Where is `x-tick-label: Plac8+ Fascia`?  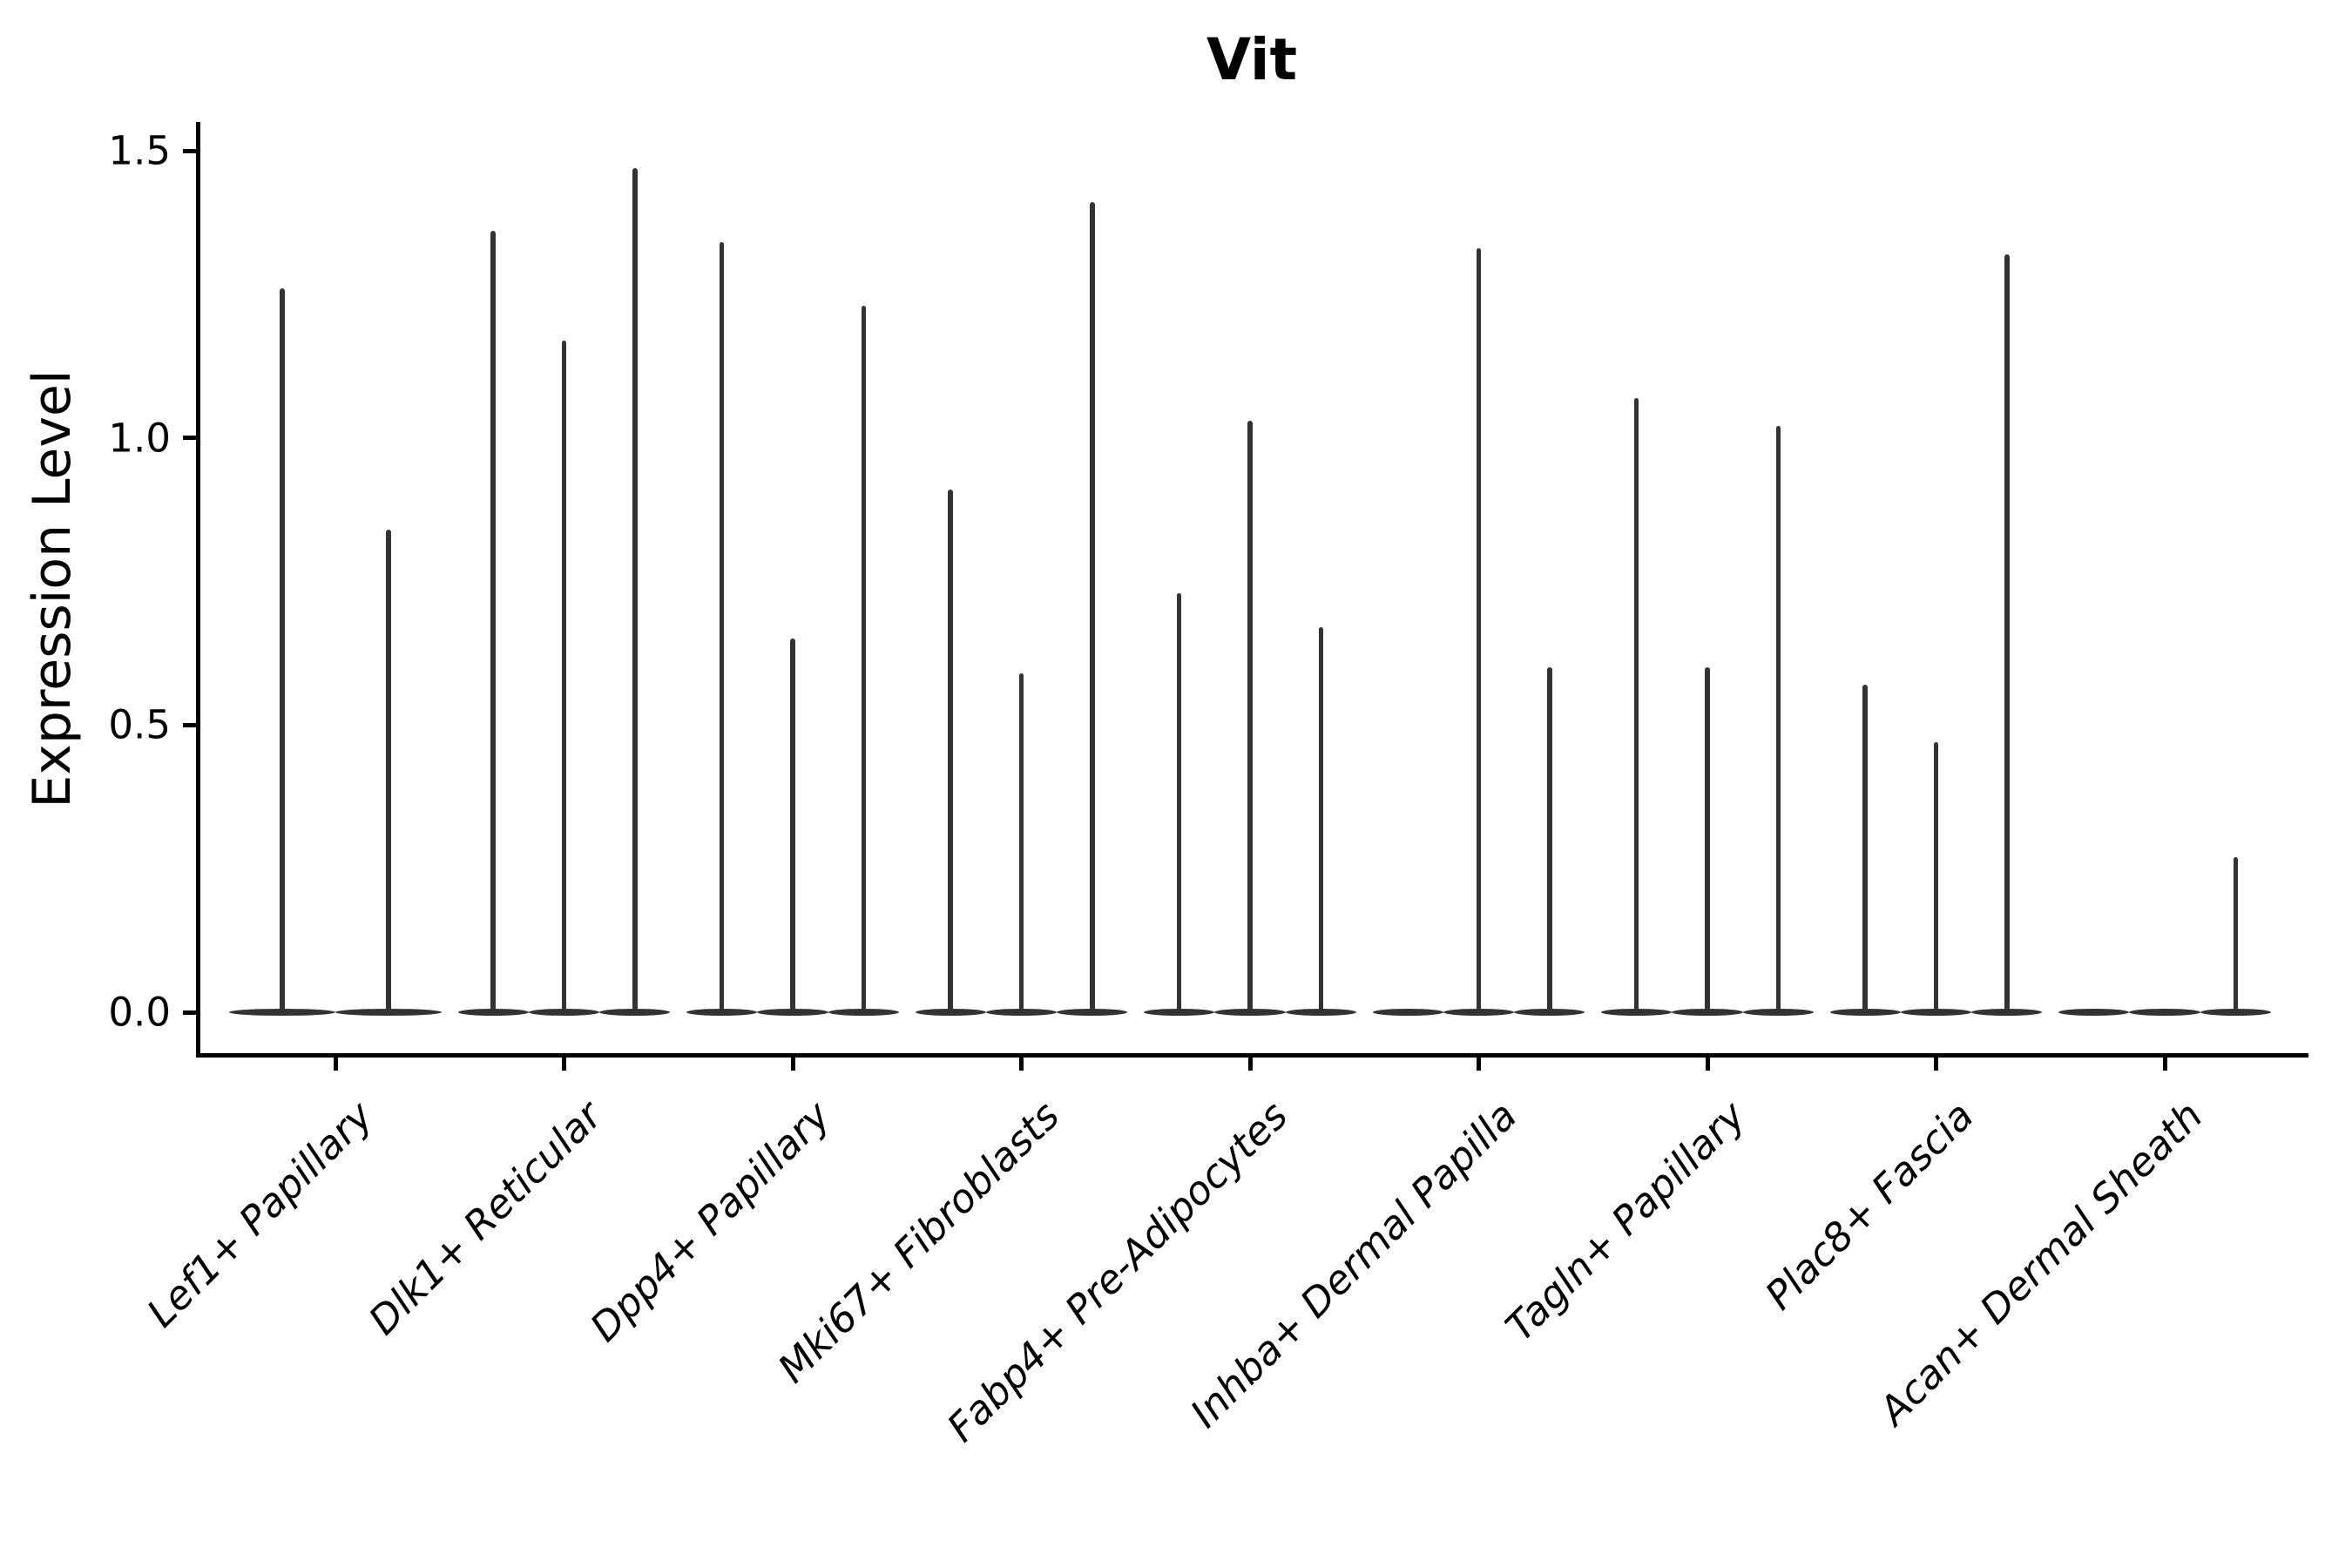
x-tick-label: Plac8+ Fascia is located at coordinates (1870, 1205).